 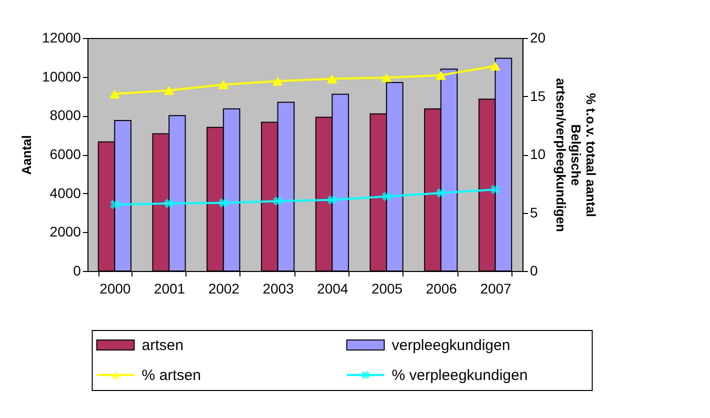 I want to click on y-tick-label: 12000, so click(x=62, y=38).